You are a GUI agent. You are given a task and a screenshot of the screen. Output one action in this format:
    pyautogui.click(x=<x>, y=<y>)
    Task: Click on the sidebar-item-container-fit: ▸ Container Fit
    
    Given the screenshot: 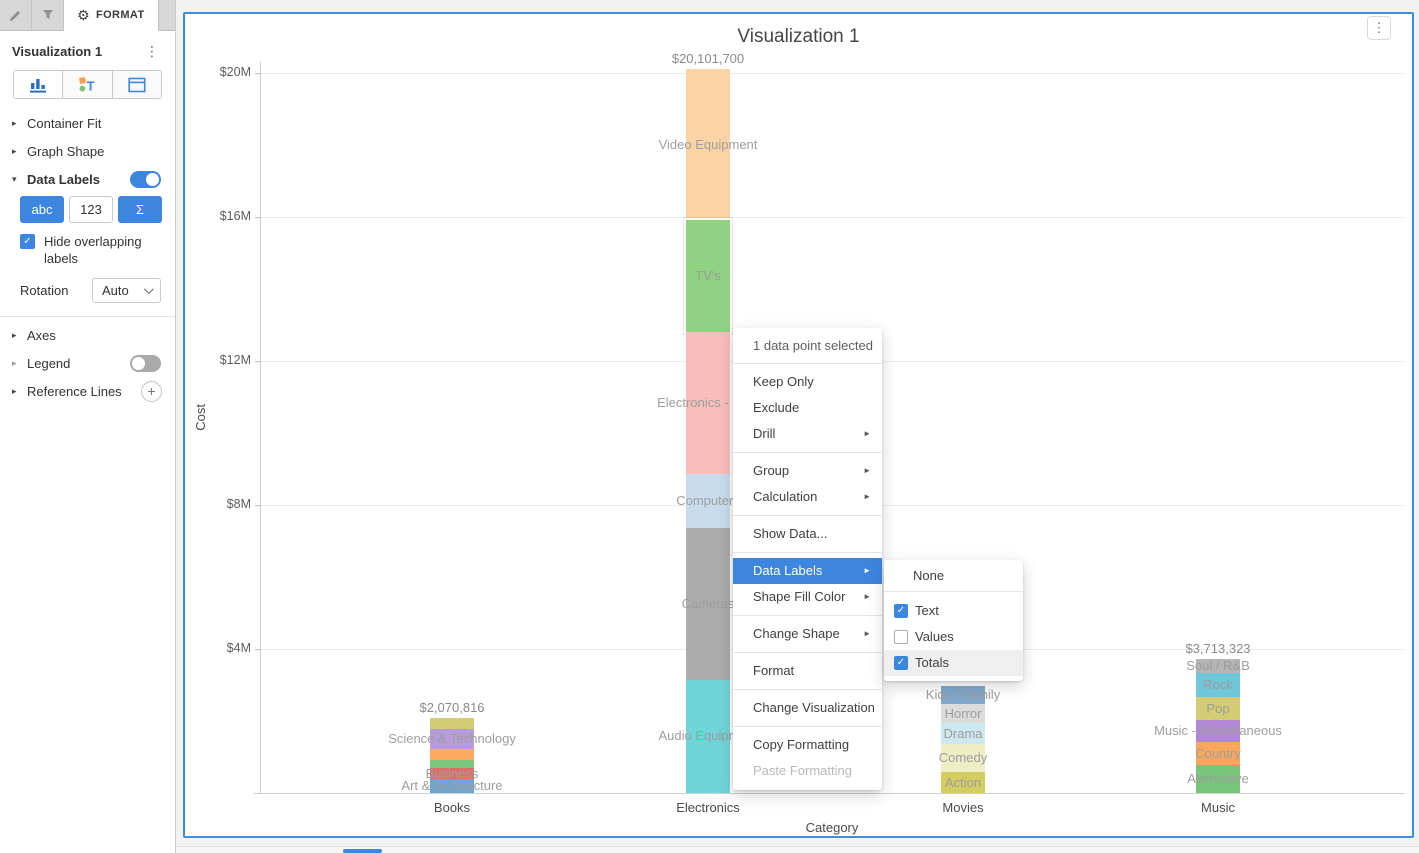 What is the action you would take?
    pyautogui.click(x=87, y=123)
    